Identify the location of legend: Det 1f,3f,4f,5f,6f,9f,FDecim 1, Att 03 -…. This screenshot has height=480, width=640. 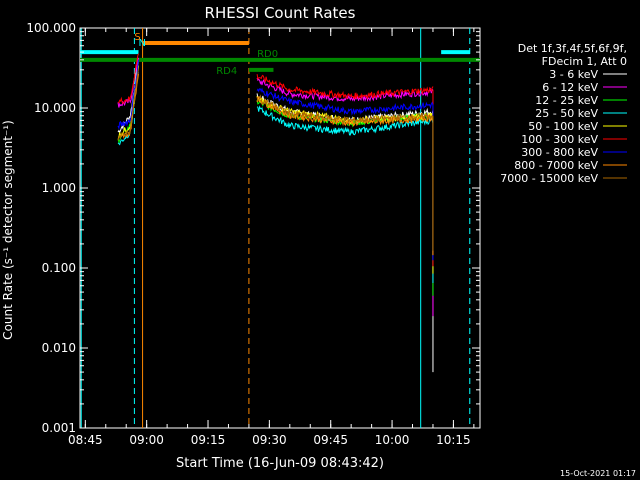
(563, 113).